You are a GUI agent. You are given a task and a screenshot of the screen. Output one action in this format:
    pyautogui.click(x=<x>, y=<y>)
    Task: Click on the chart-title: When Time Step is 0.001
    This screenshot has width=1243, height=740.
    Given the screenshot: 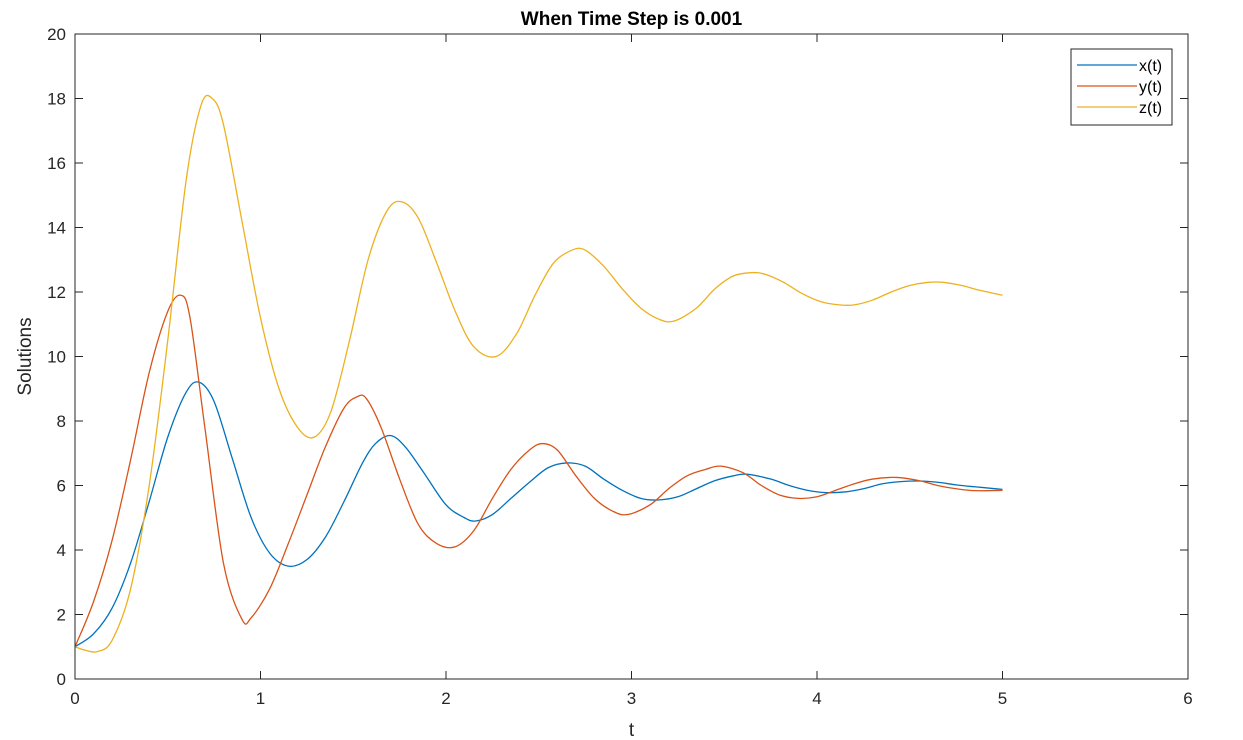 What is the action you would take?
    pyautogui.click(x=632, y=19)
    